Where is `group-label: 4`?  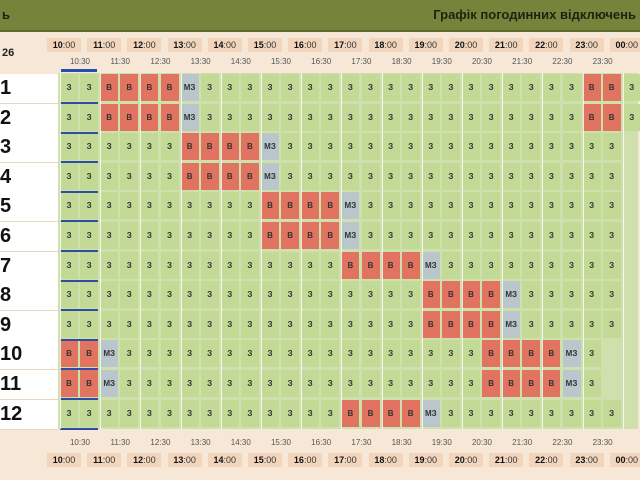
group-label: 4 is located at coordinates (29, 177).